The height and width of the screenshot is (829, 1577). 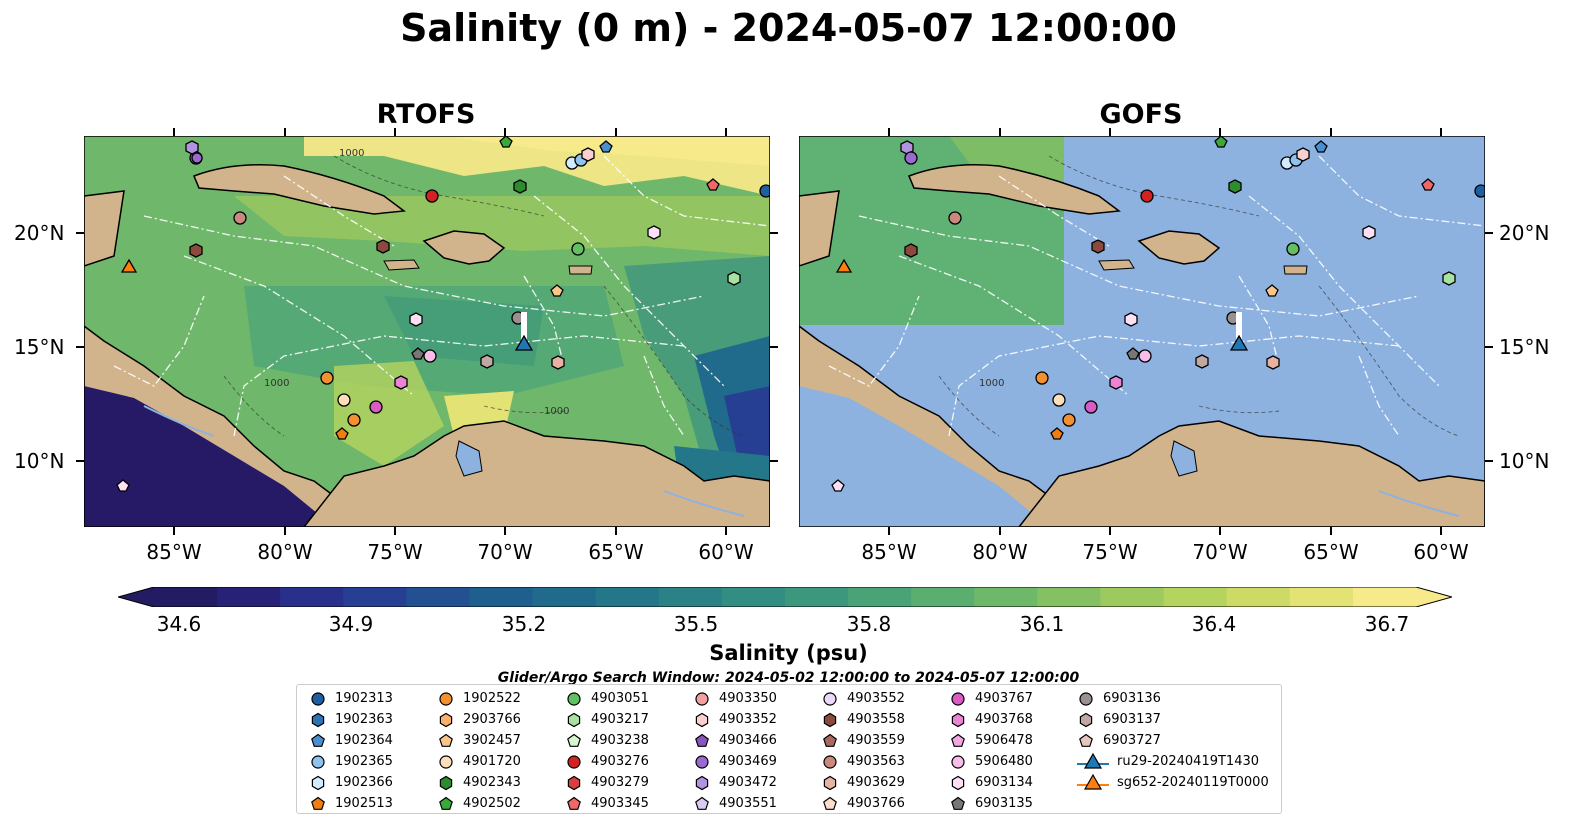 I want to click on panel-title-rtofs: RTOFS, so click(x=426, y=114).